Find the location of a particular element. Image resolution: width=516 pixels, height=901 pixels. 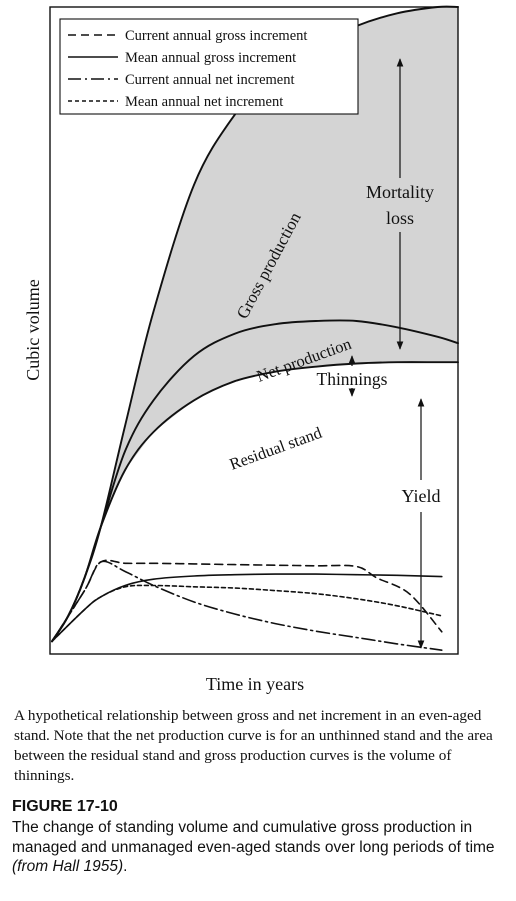

figure-caption-end: . is located at coordinates (125, 866).